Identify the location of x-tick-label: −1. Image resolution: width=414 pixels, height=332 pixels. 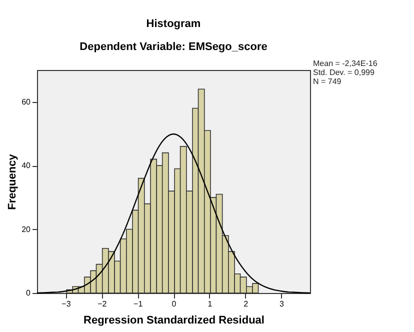
(139, 304).